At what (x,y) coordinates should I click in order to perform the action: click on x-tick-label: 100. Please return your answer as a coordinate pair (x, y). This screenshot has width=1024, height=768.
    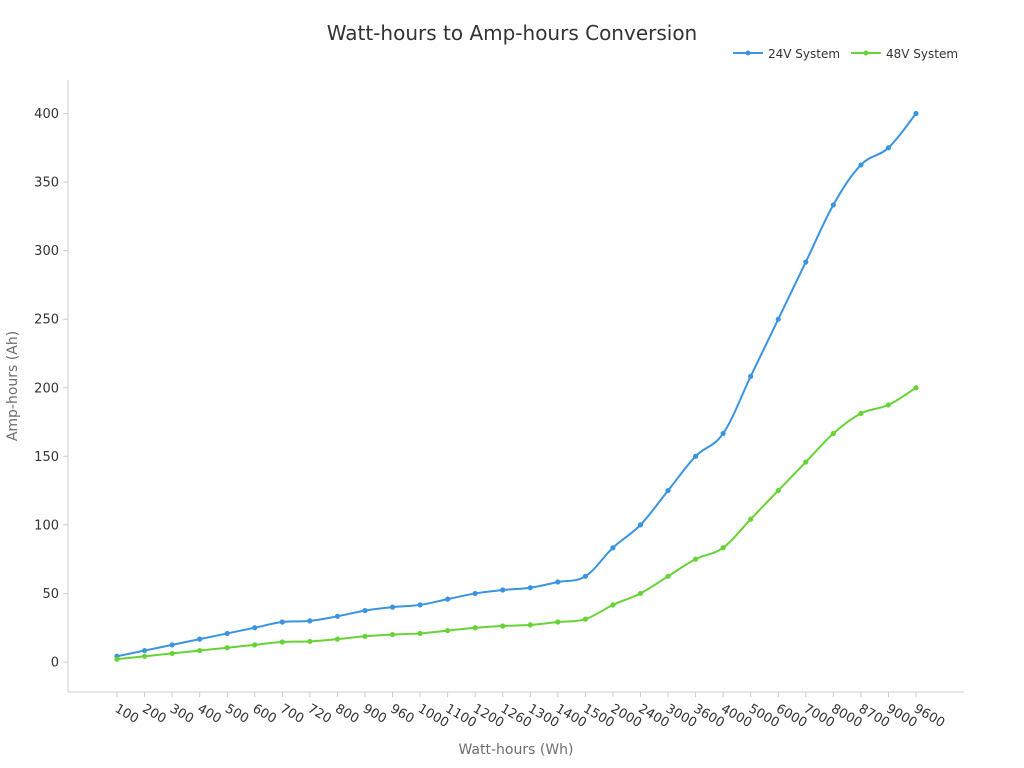
    Looking at the image, I should click on (126, 713).